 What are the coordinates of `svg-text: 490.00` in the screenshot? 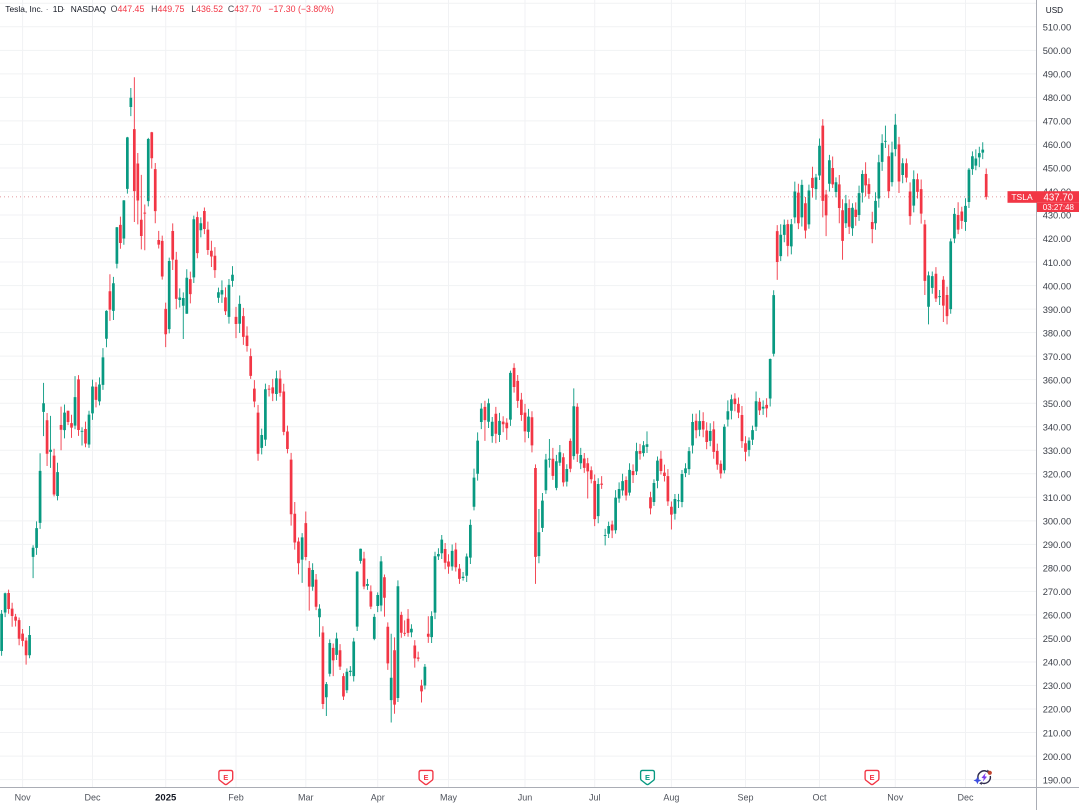 It's located at (1057, 75).